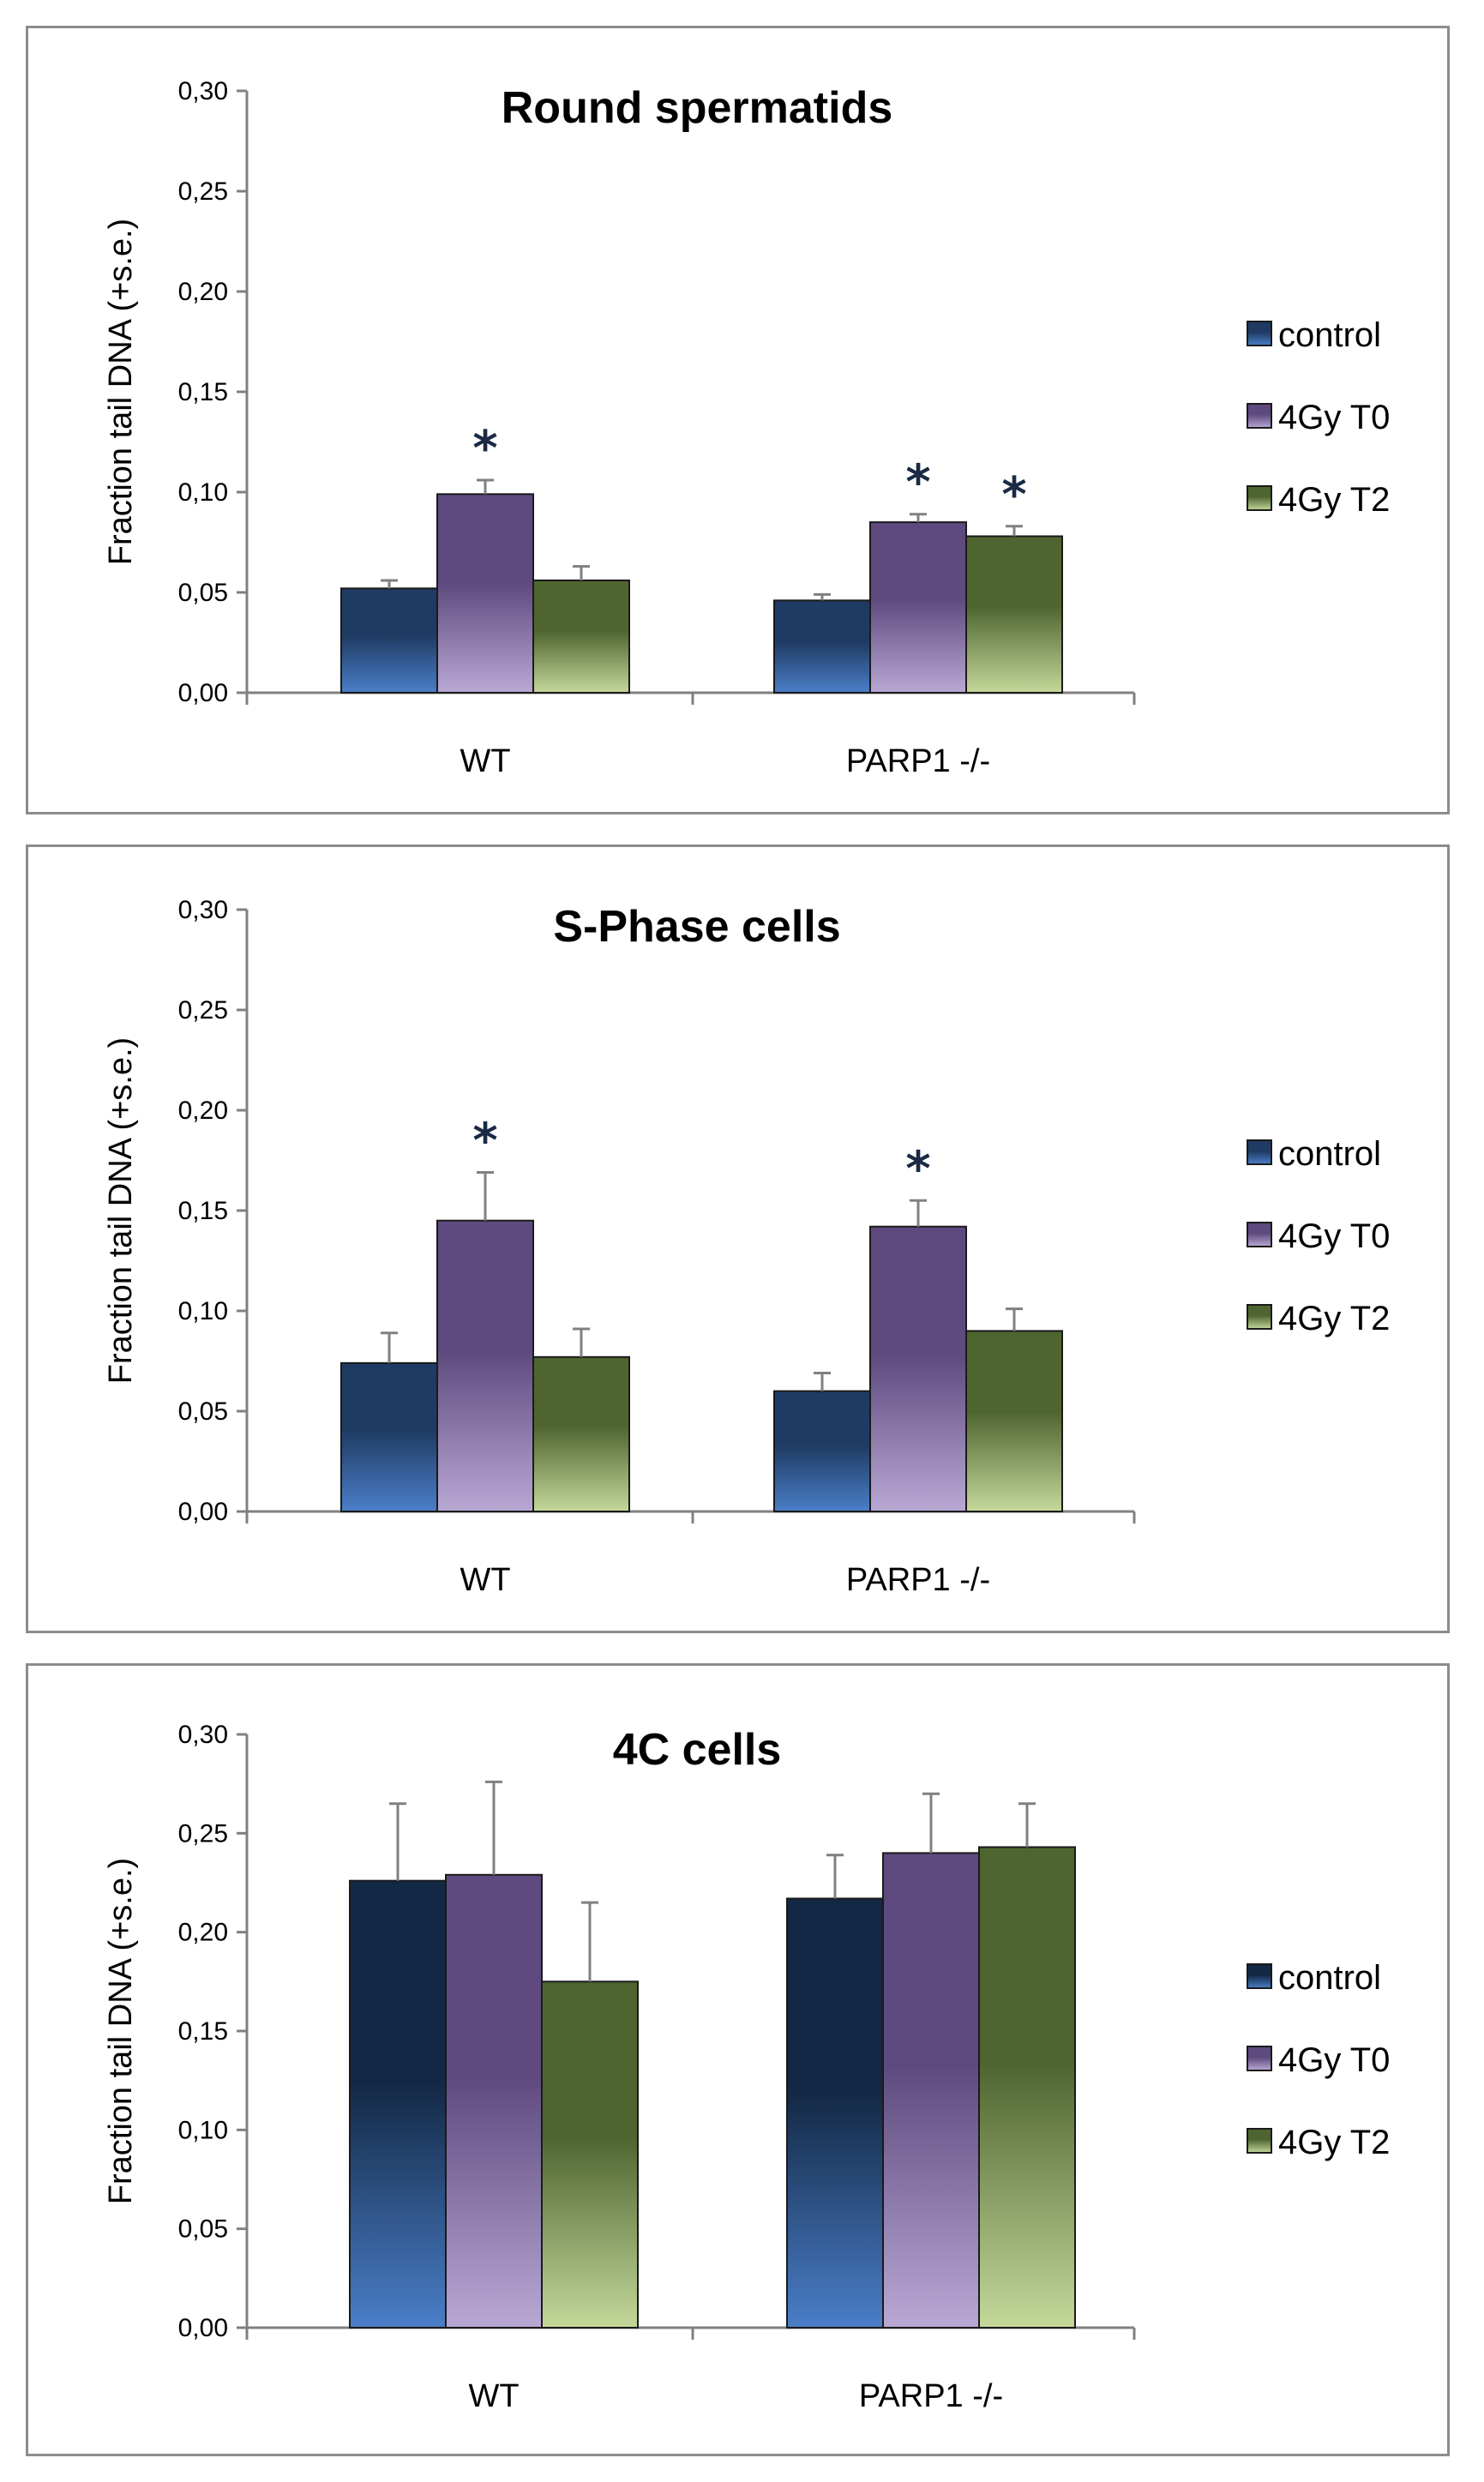 The image size is (1484, 2482). What do you see at coordinates (697, 108) in the screenshot?
I see `chart-title: Round spermatids` at bounding box center [697, 108].